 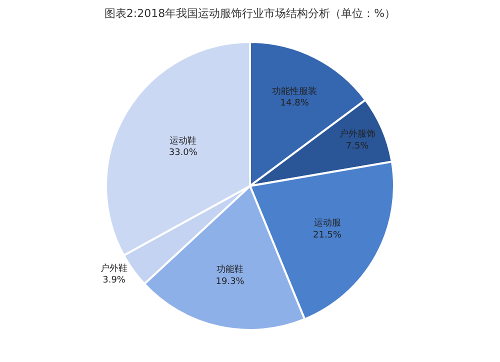 What do you see at coordinates (295, 91) in the screenshot?
I see `slice-label: 功能性服装` at bounding box center [295, 91].